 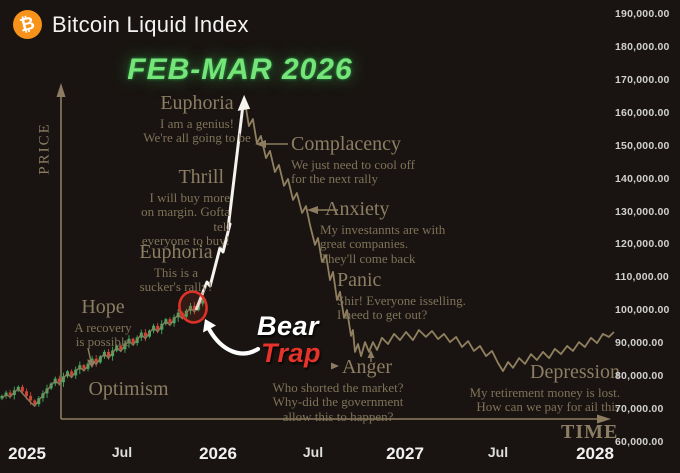 I want to click on y-axis-label: 100,000.00, so click(x=642, y=310).